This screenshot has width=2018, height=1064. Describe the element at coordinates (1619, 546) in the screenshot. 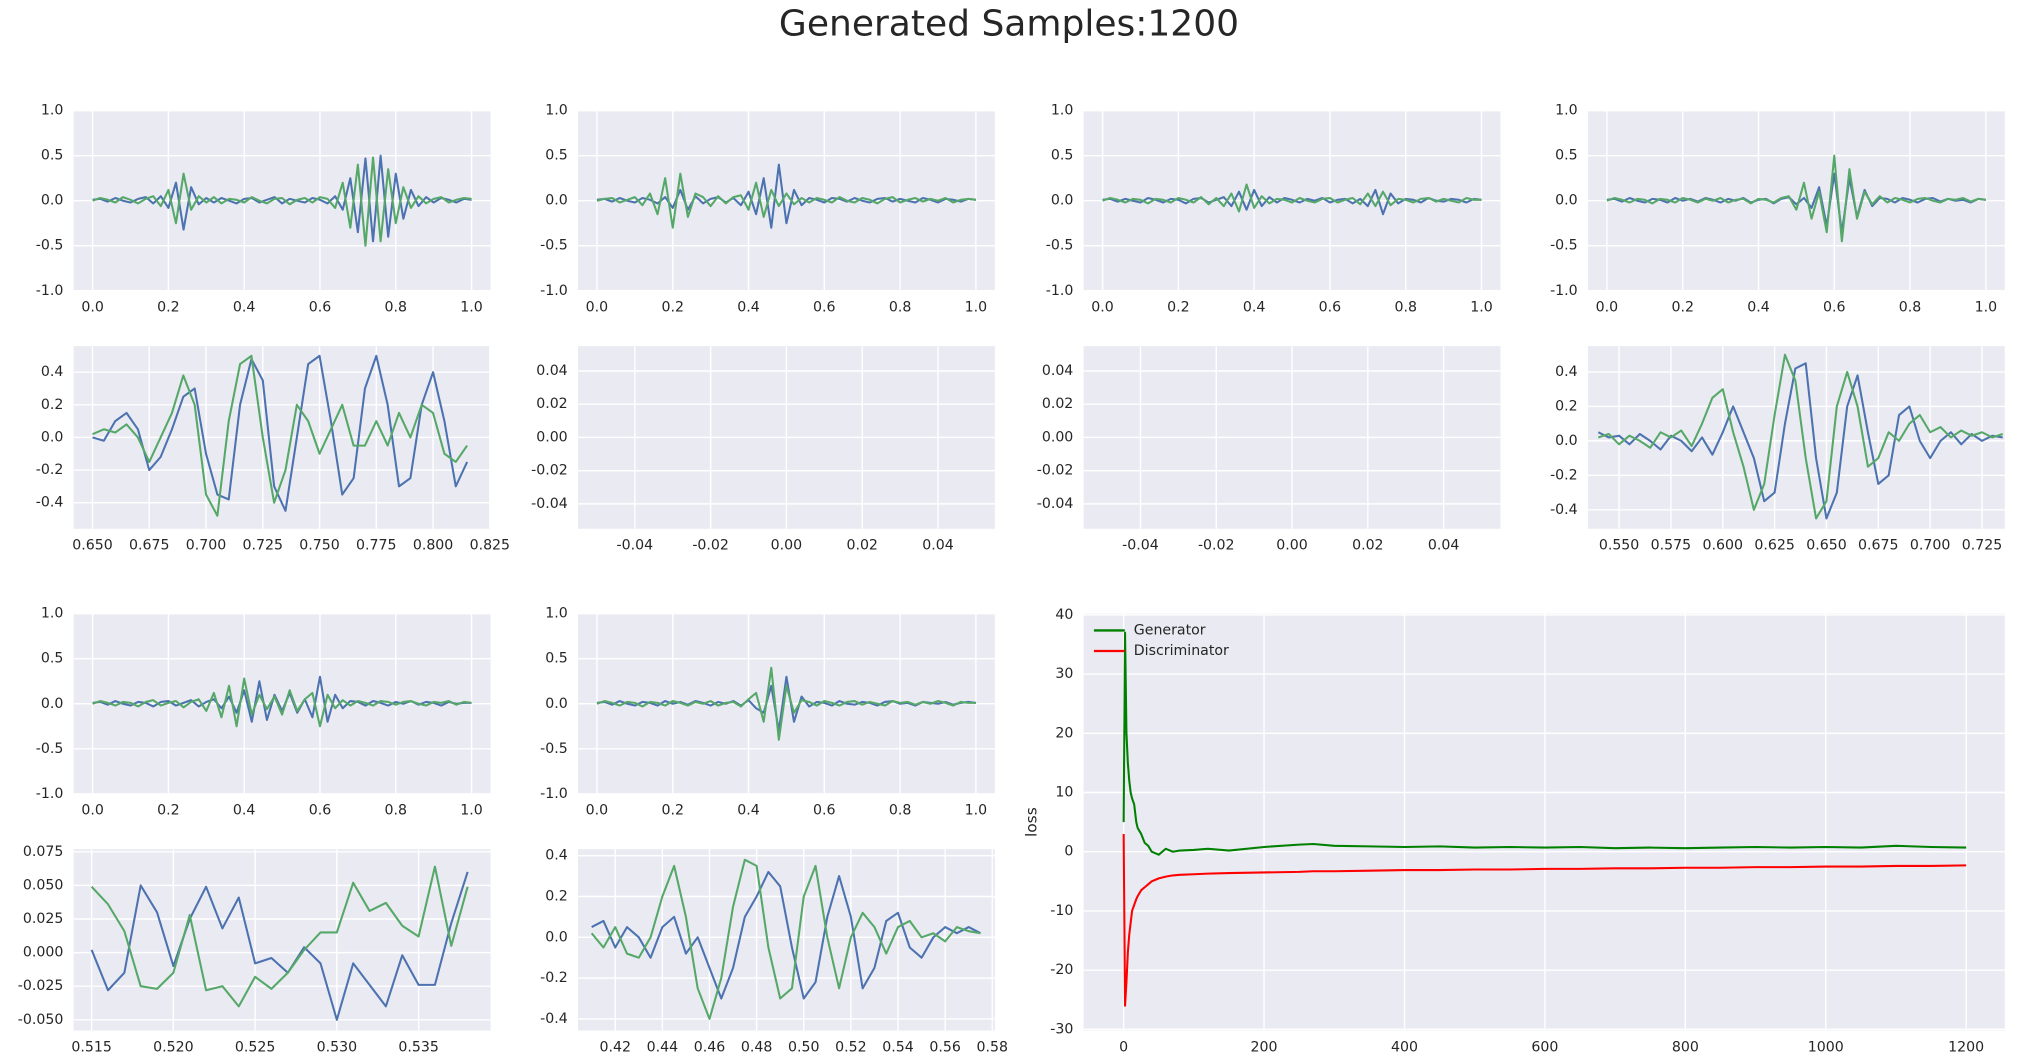

I see `x-tick-label: 0.550` at that location.